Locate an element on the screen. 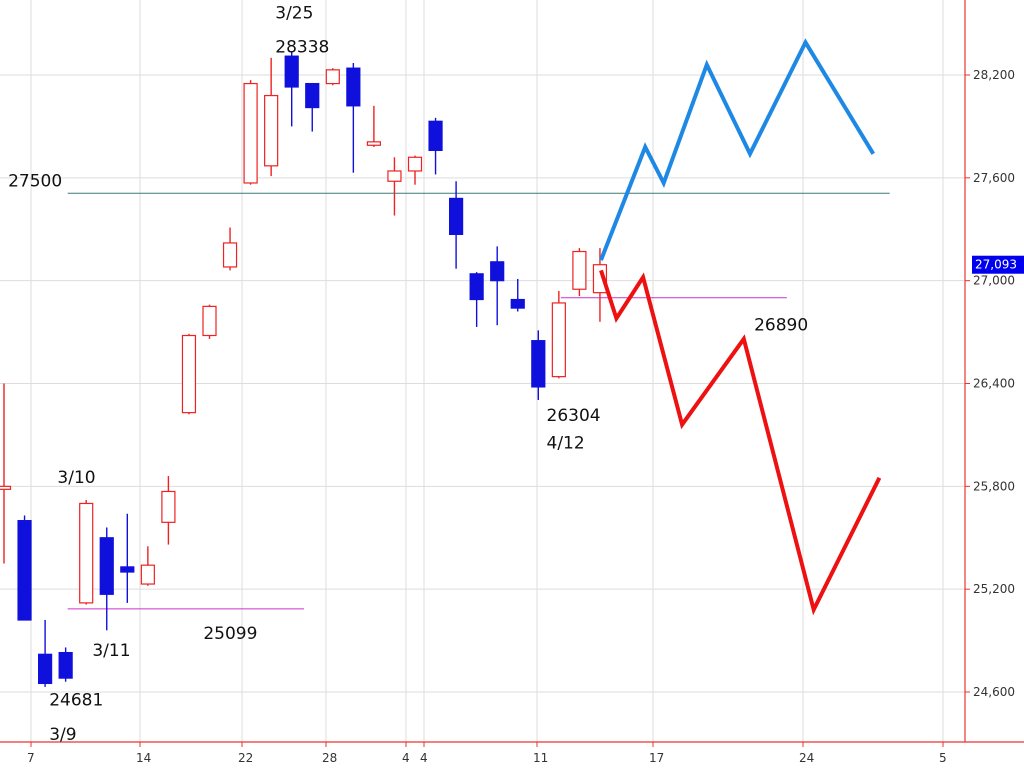 Image resolution: width=1024 pixels, height=768 pixels. last-price-tag is located at coordinates (998, 264).